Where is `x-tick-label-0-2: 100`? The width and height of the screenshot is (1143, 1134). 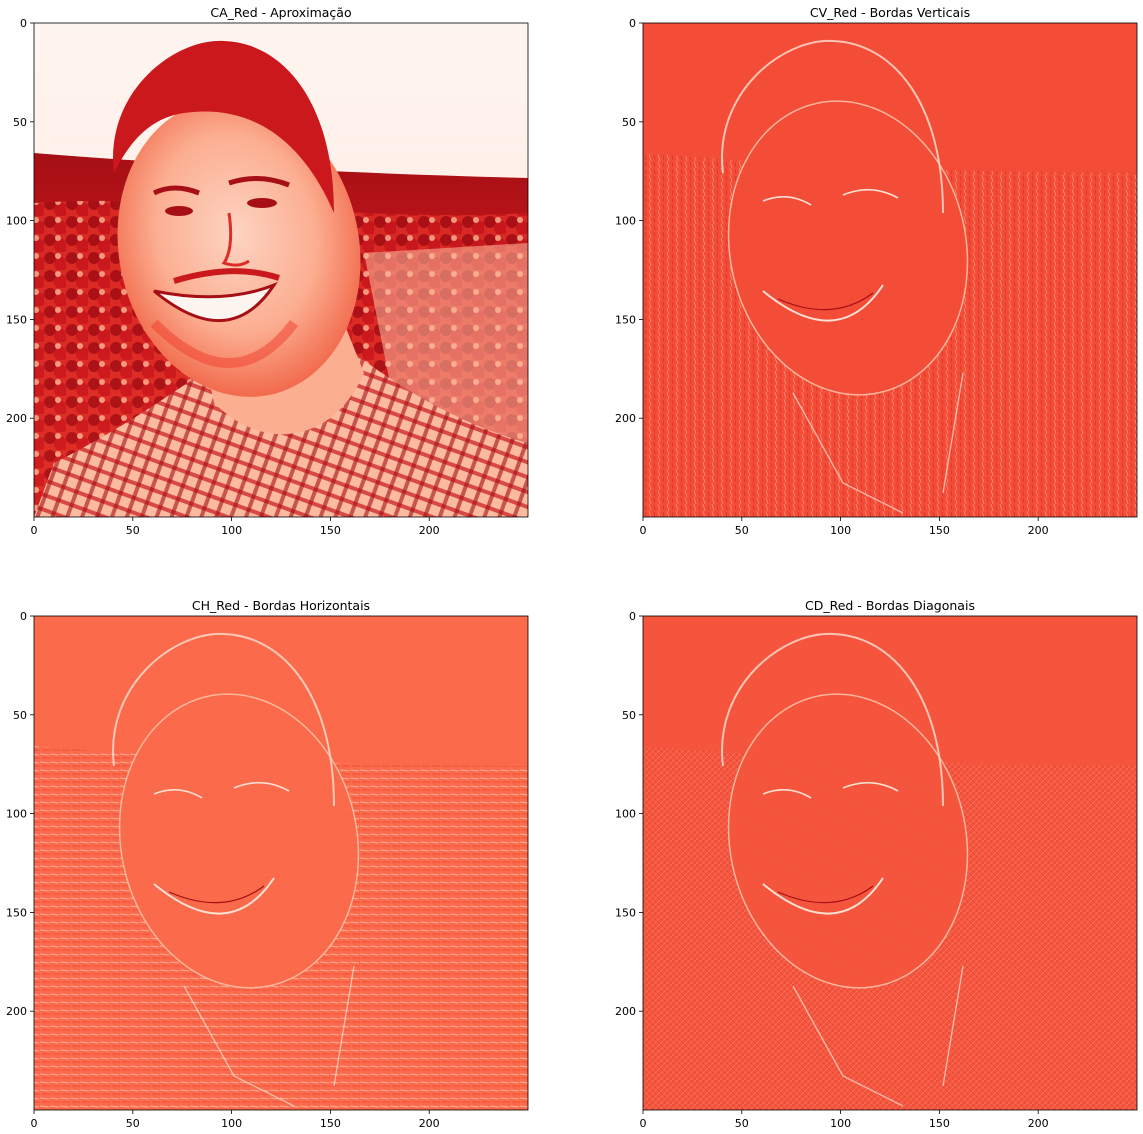 x-tick-label-0-2: 100 is located at coordinates (231, 530).